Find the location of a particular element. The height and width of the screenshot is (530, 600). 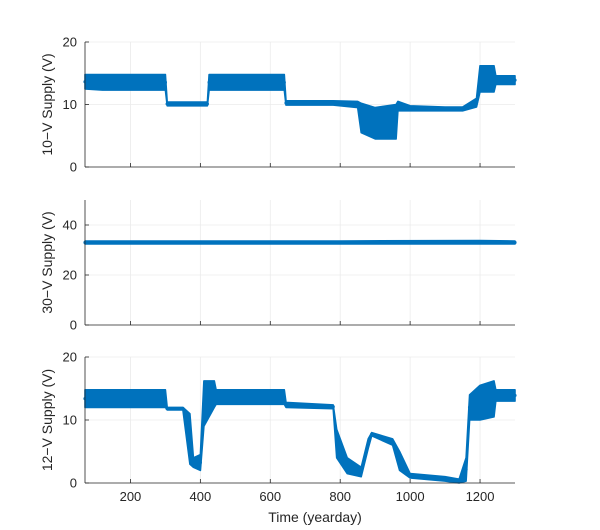

y-axis-label: 10−V Supply (V) is located at coordinates (47, 104).